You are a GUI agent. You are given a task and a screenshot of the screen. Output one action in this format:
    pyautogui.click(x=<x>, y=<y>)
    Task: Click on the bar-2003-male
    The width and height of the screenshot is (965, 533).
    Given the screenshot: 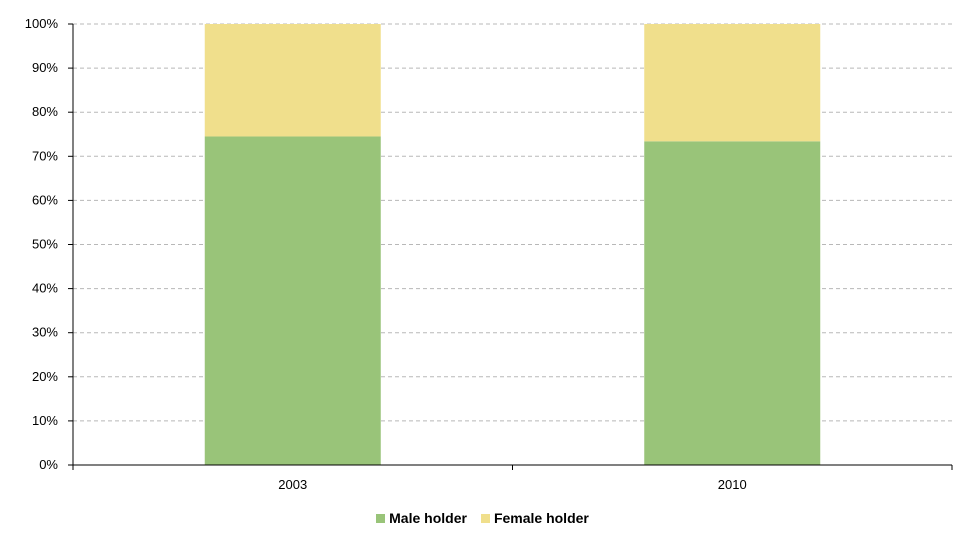 What is the action you would take?
    pyautogui.click(x=292, y=300)
    